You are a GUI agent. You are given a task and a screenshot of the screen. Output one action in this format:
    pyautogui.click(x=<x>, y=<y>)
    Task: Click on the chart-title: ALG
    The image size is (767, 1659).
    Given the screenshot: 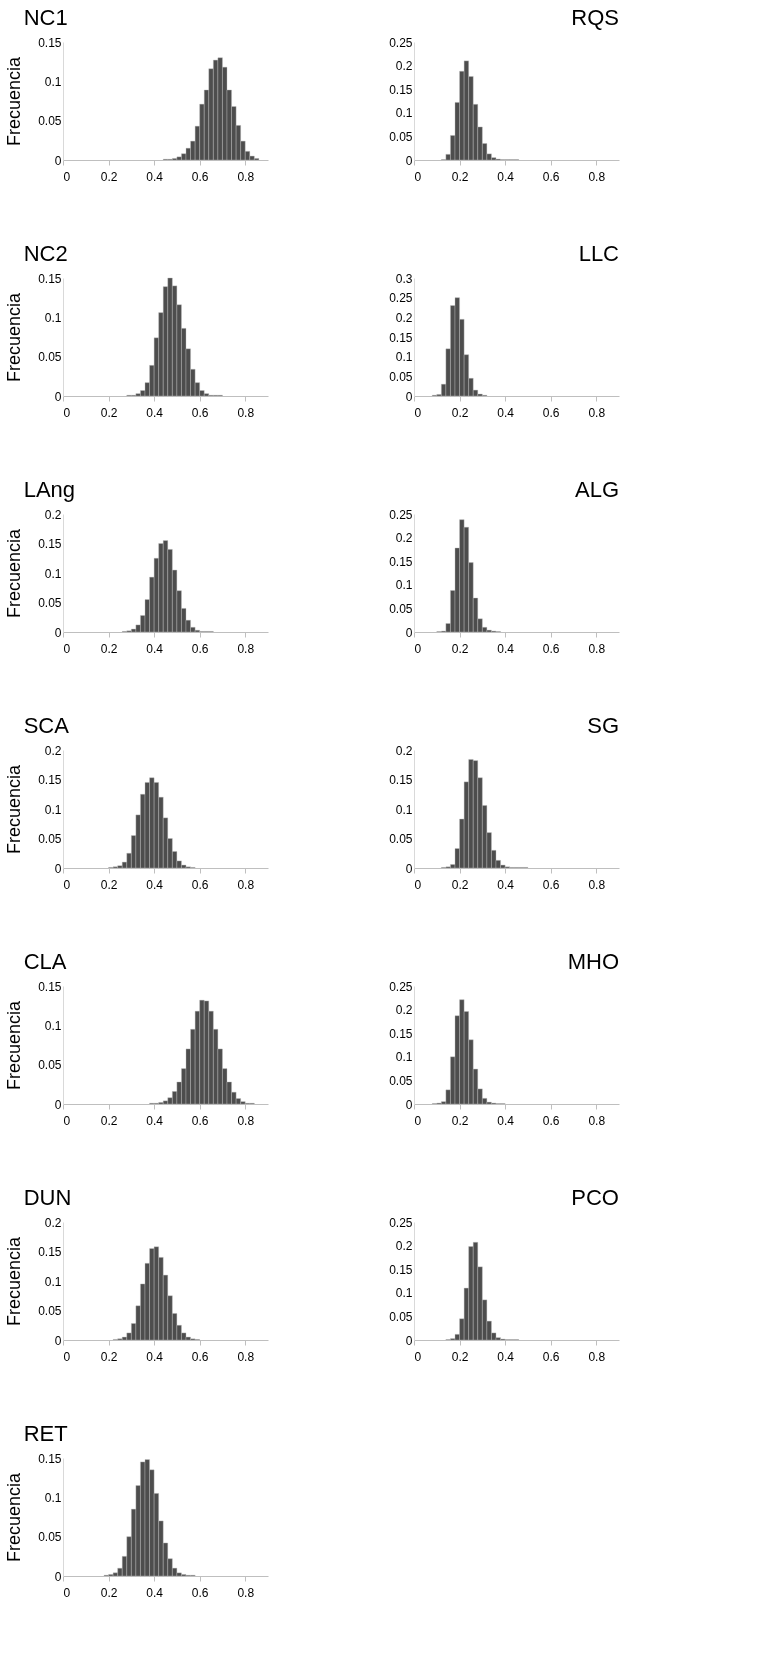 What is the action you would take?
    pyautogui.click(x=596, y=489)
    